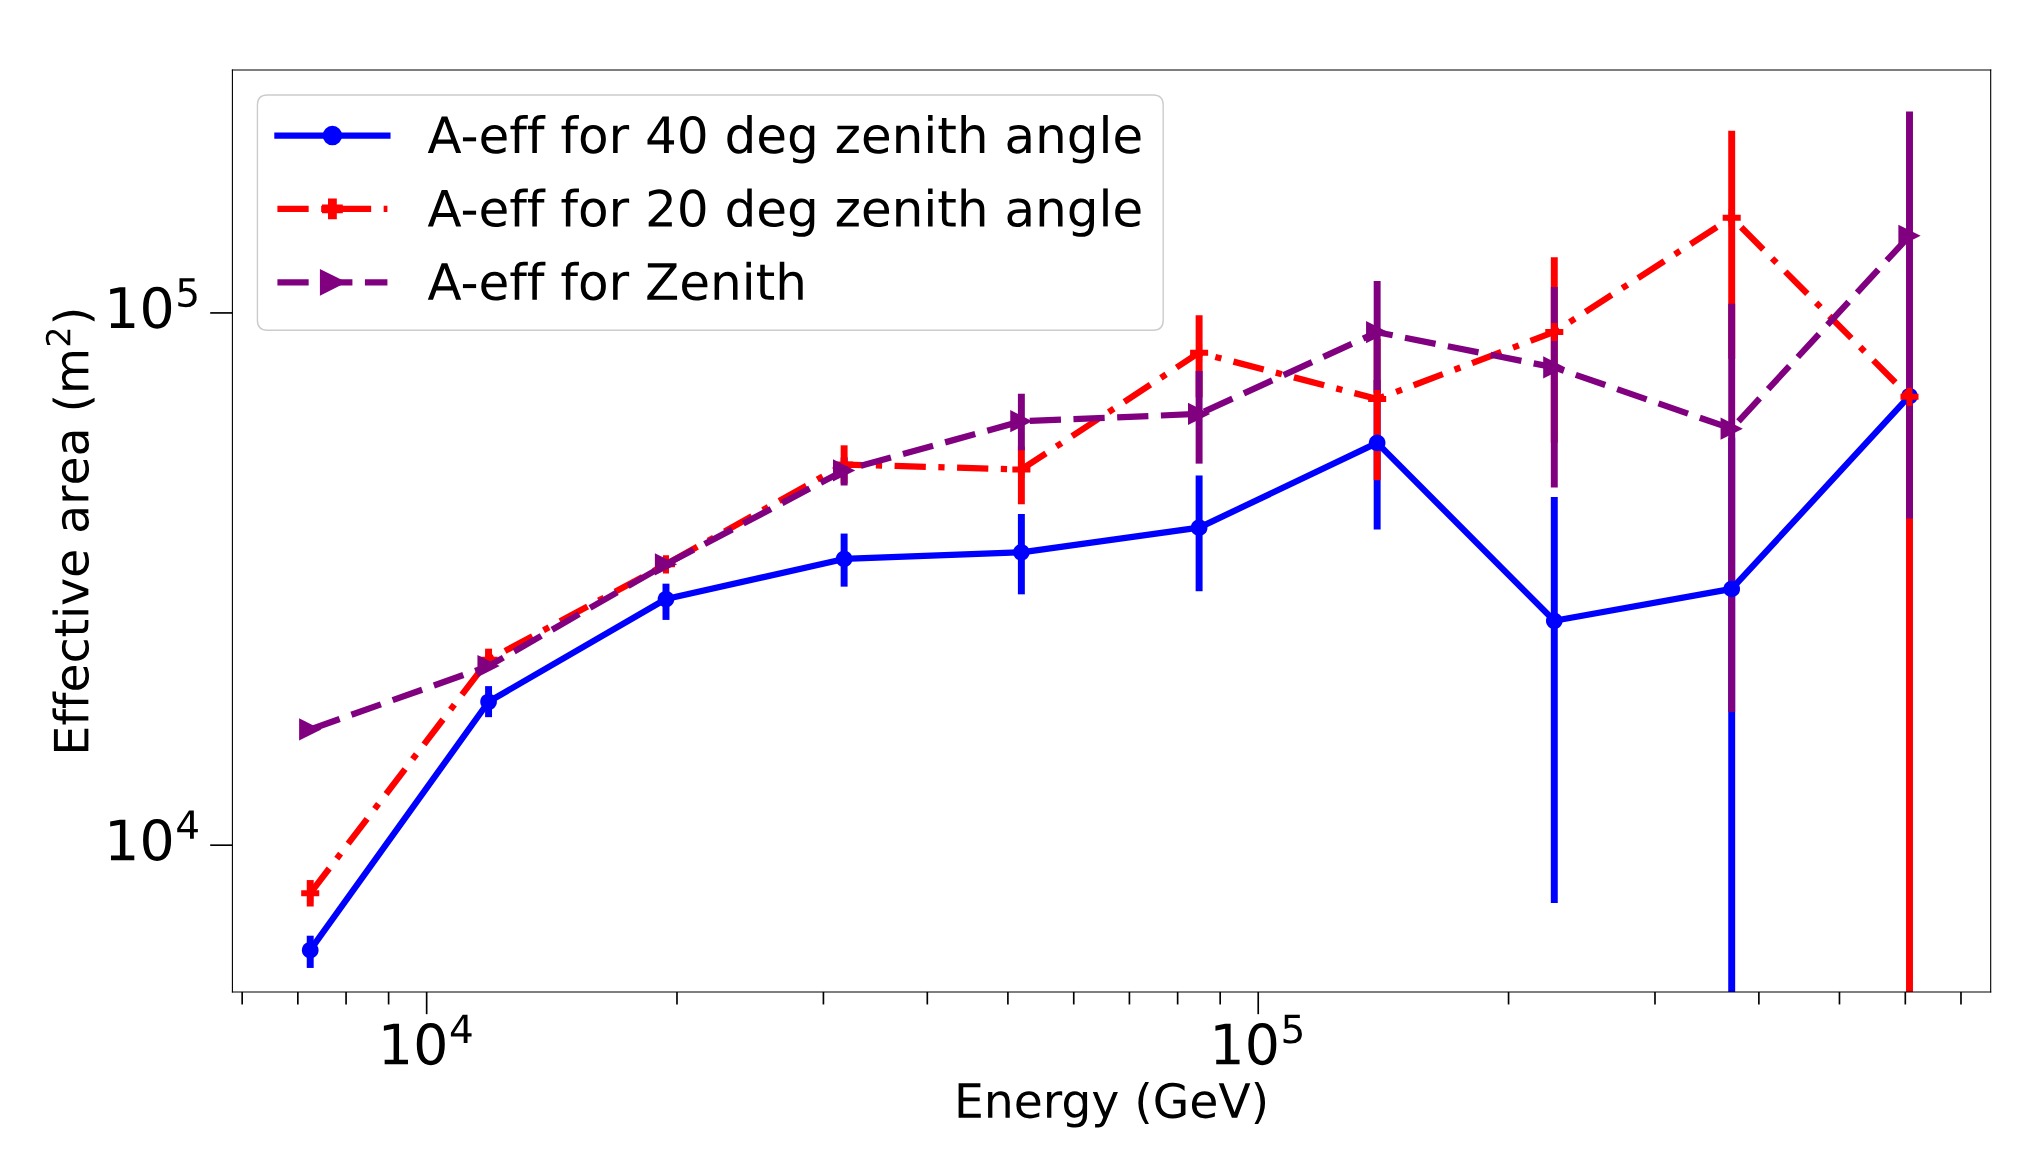 The image size is (2021, 1167). What do you see at coordinates (615, 281) in the screenshot?
I see `legend-label: A-eff for Zenith` at bounding box center [615, 281].